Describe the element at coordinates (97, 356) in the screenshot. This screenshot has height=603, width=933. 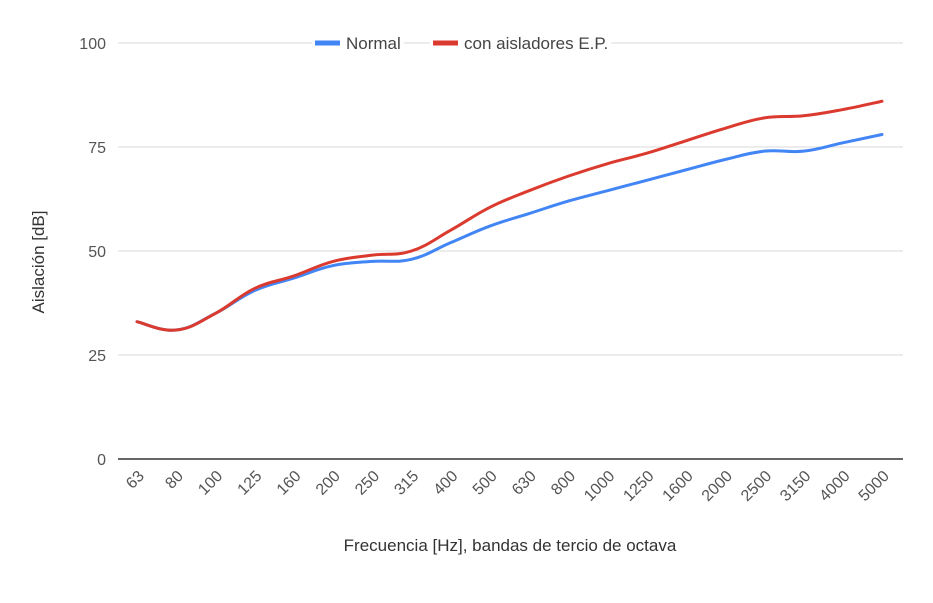
I see `y-tick-label-25: 25` at that location.